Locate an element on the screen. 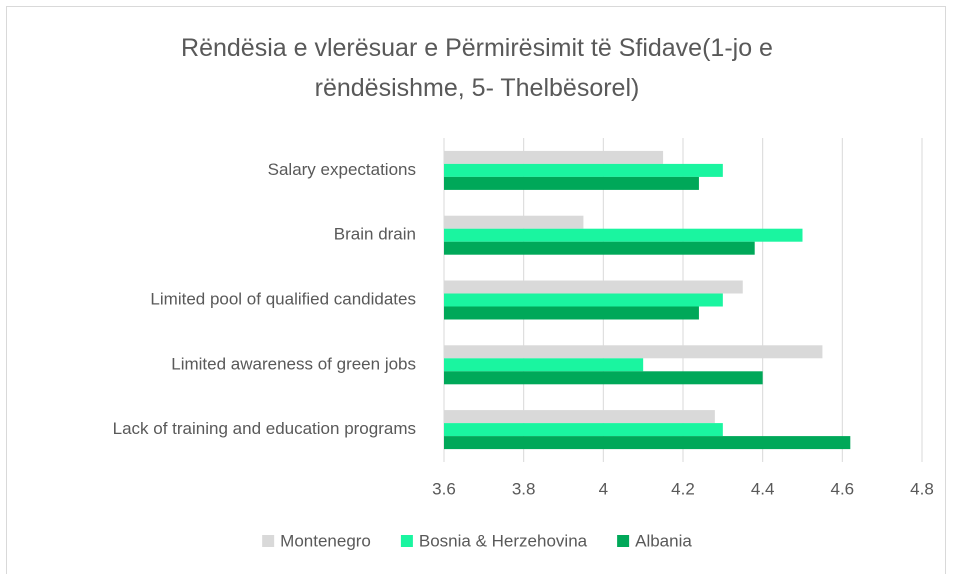 Image resolution: width=954 pixels, height=574 pixels. x-tick-label: 4.2 is located at coordinates (683, 488).